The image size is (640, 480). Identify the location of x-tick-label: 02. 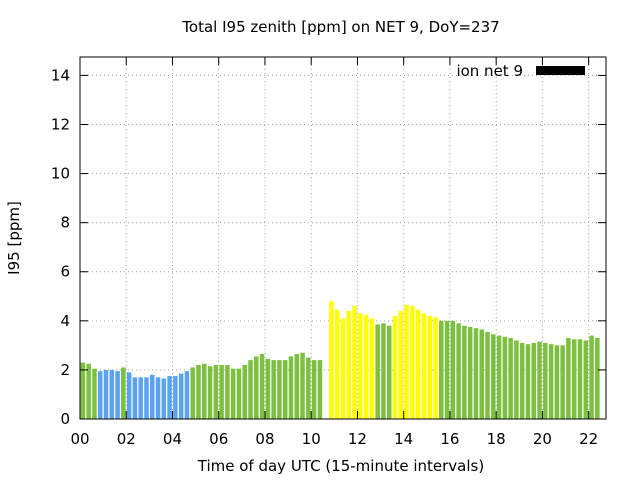
(126, 439).